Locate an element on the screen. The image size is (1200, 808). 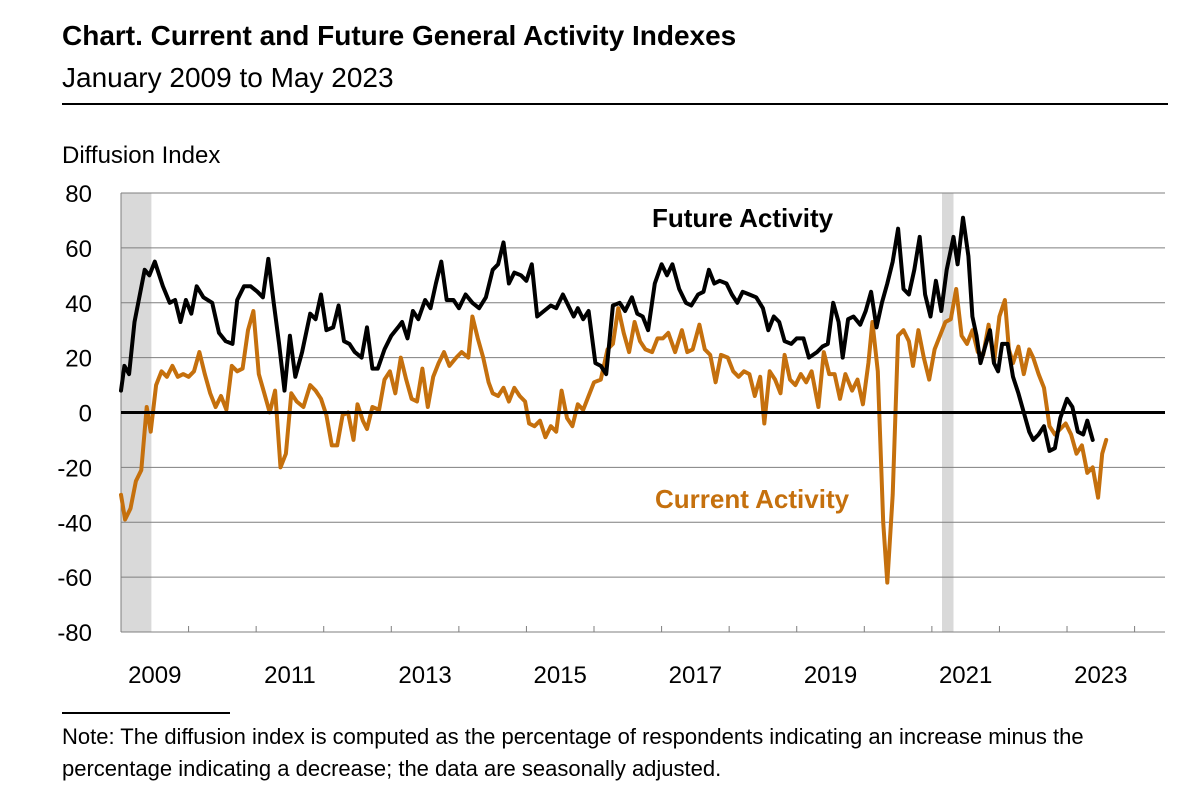
y-tick-label: -20 is located at coordinates (74, 468).